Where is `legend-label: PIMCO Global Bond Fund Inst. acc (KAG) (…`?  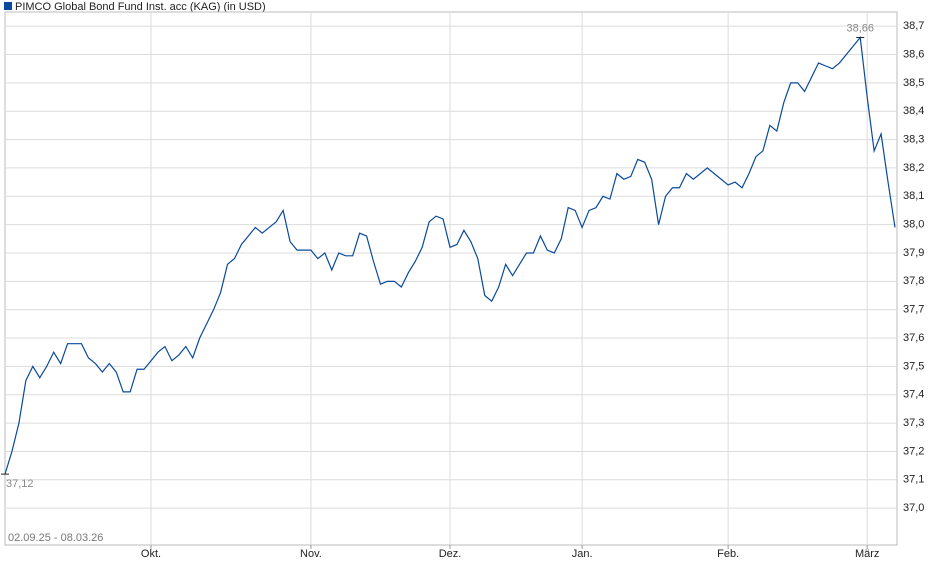
legend-label: PIMCO Global Bond Fund Inst. acc (KAG) (… is located at coordinates (140, 7).